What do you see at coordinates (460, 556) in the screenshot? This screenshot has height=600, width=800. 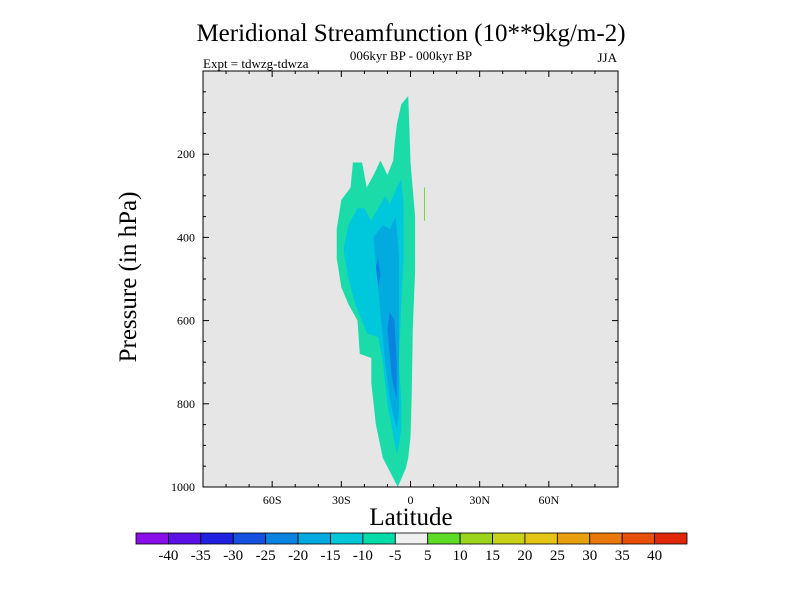 I see `colorbar-label: 10` at bounding box center [460, 556].